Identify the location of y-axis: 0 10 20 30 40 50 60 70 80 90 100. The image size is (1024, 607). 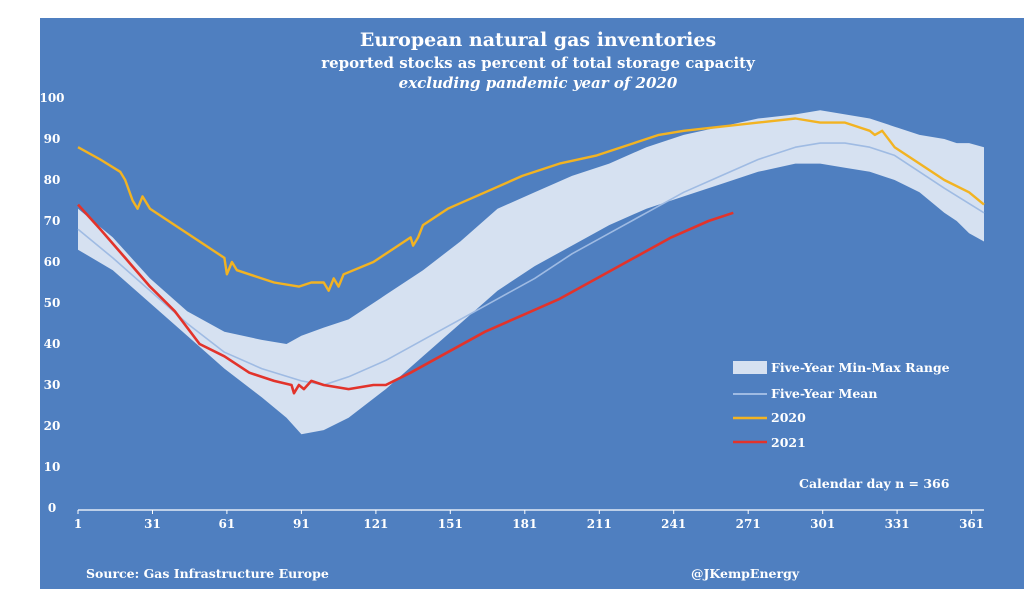
(52, 303).